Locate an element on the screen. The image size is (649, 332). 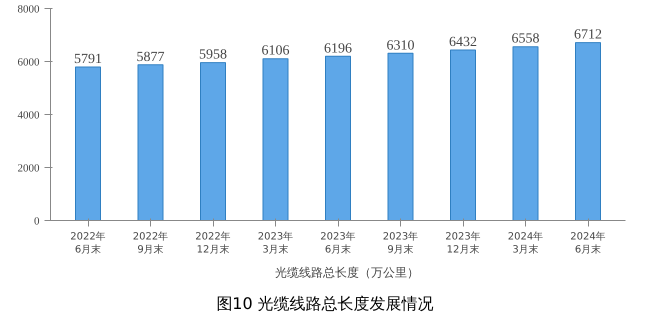
data-label: 6432 is located at coordinates (463, 42).